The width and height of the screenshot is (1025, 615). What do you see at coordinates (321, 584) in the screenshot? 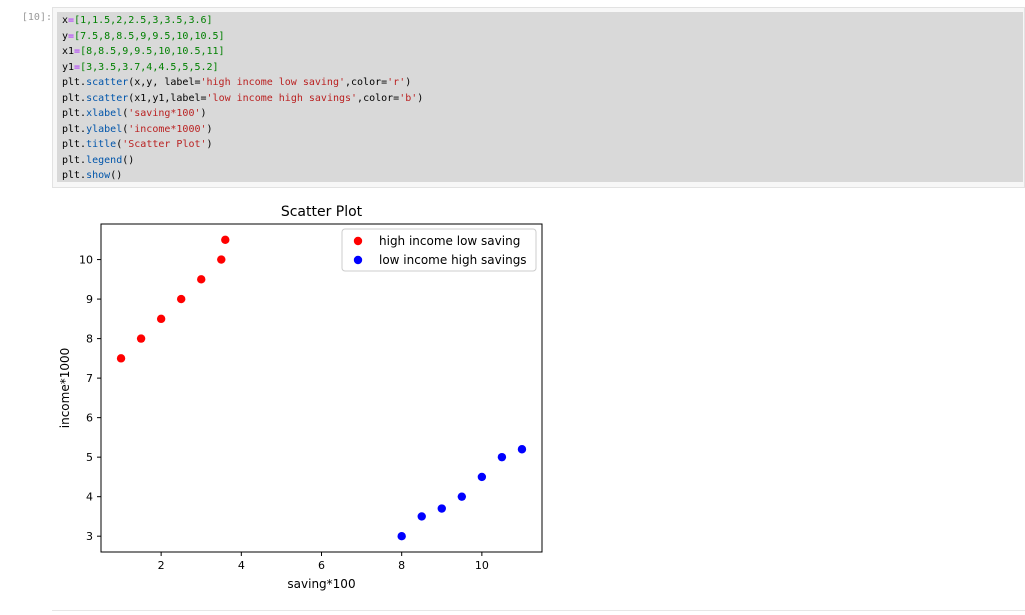
I see `x-axis-label: saving*100` at bounding box center [321, 584].